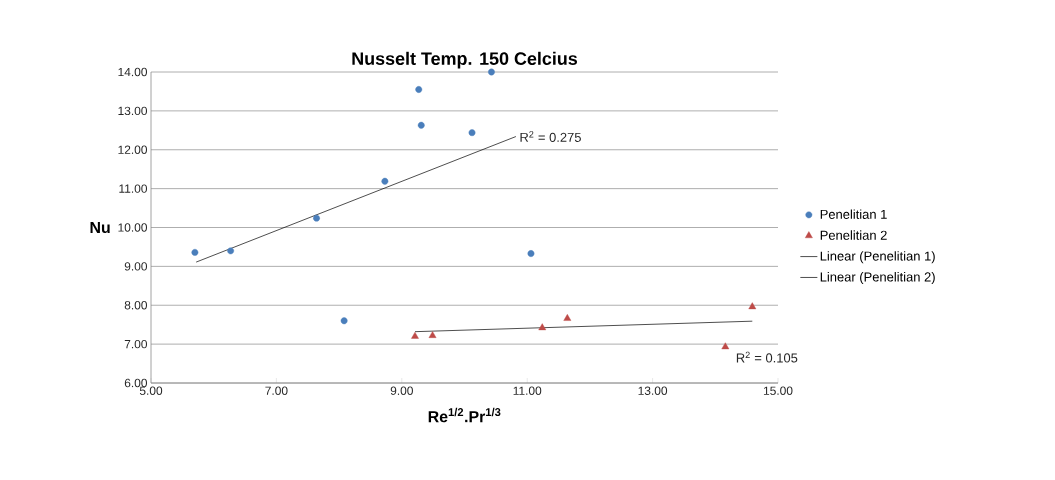  What do you see at coordinates (464, 415) in the screenshot?
I see `x-axis-title: Re$^{1/2}$.Pr$^{1/3}$` at bounding box center [464, 415].